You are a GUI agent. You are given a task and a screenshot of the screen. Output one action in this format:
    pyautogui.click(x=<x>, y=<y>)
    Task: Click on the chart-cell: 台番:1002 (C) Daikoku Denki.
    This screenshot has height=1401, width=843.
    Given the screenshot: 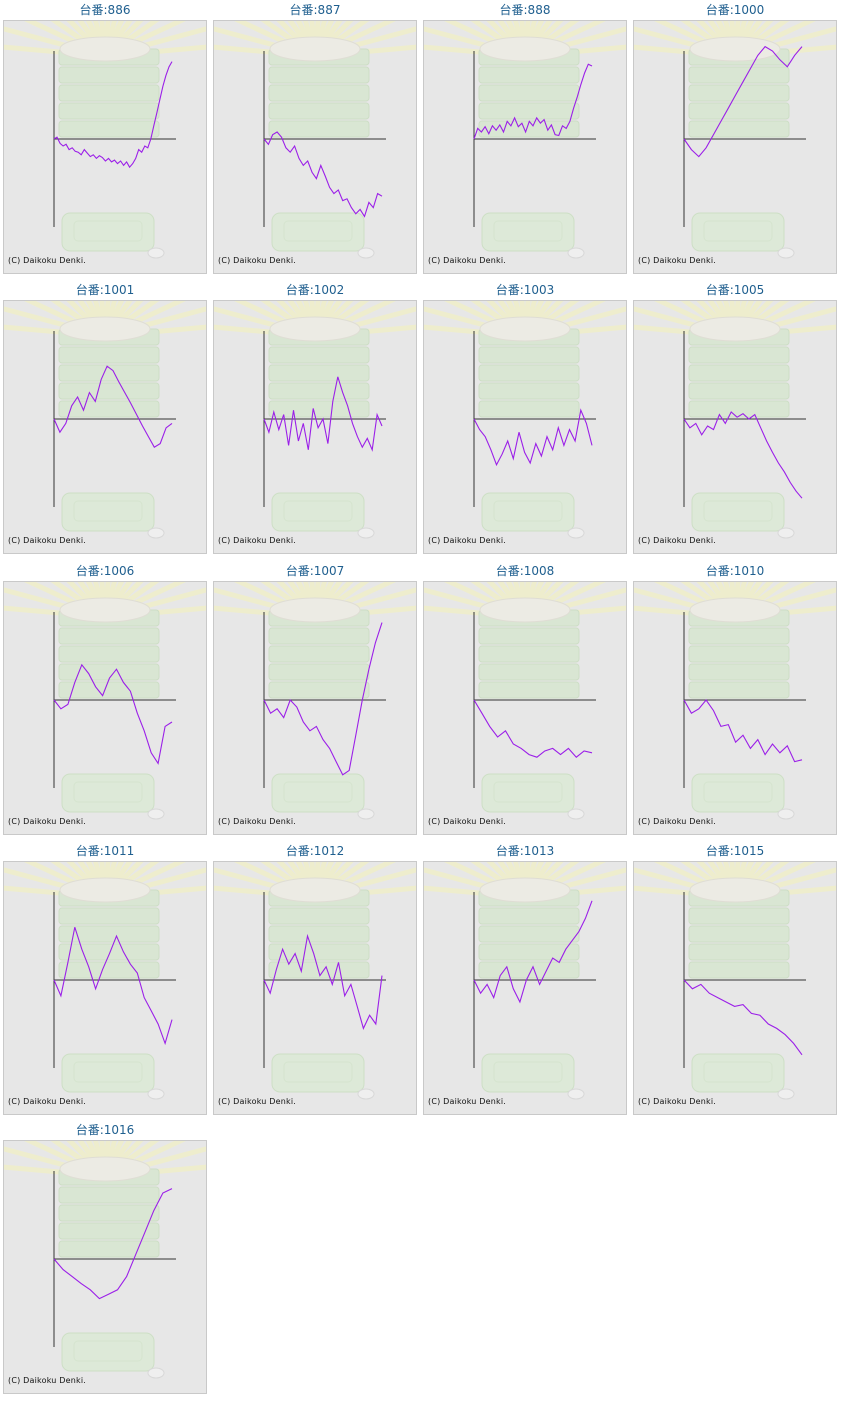 What is the action you would take?
    pyautogui.click(x=315, y=417)
    